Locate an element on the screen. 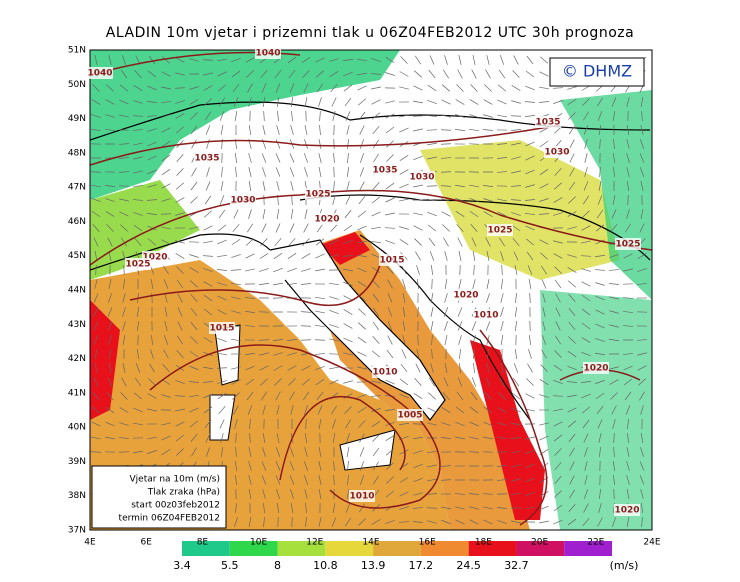 The height and width of the screenshot is (582, 740). isobar-label: 1015 is located at coordinates (221, 329).